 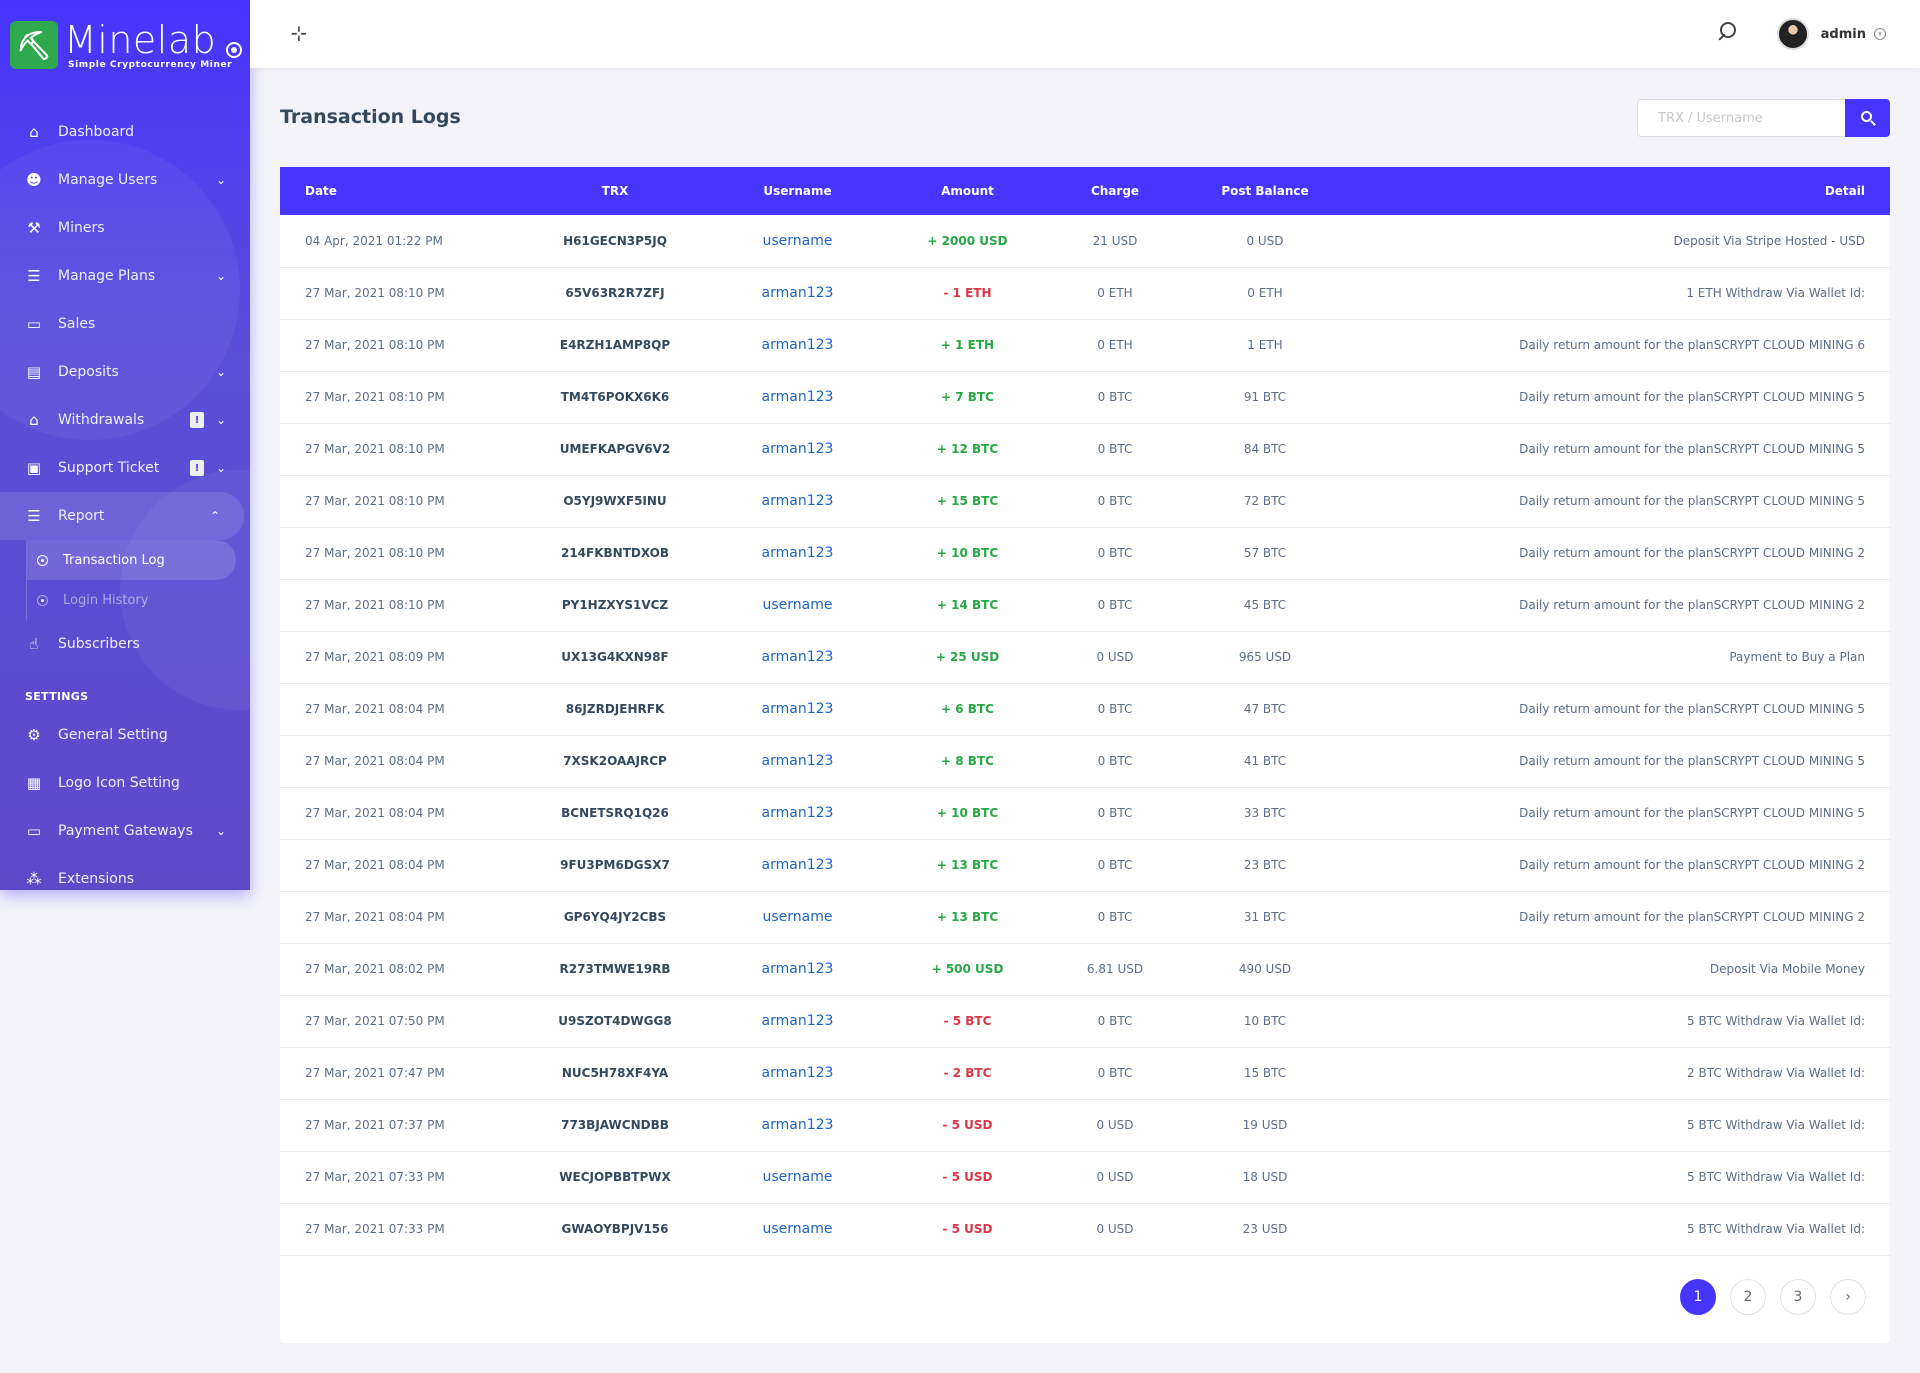 I want to click on search-input, so click(x=1741, y=118).